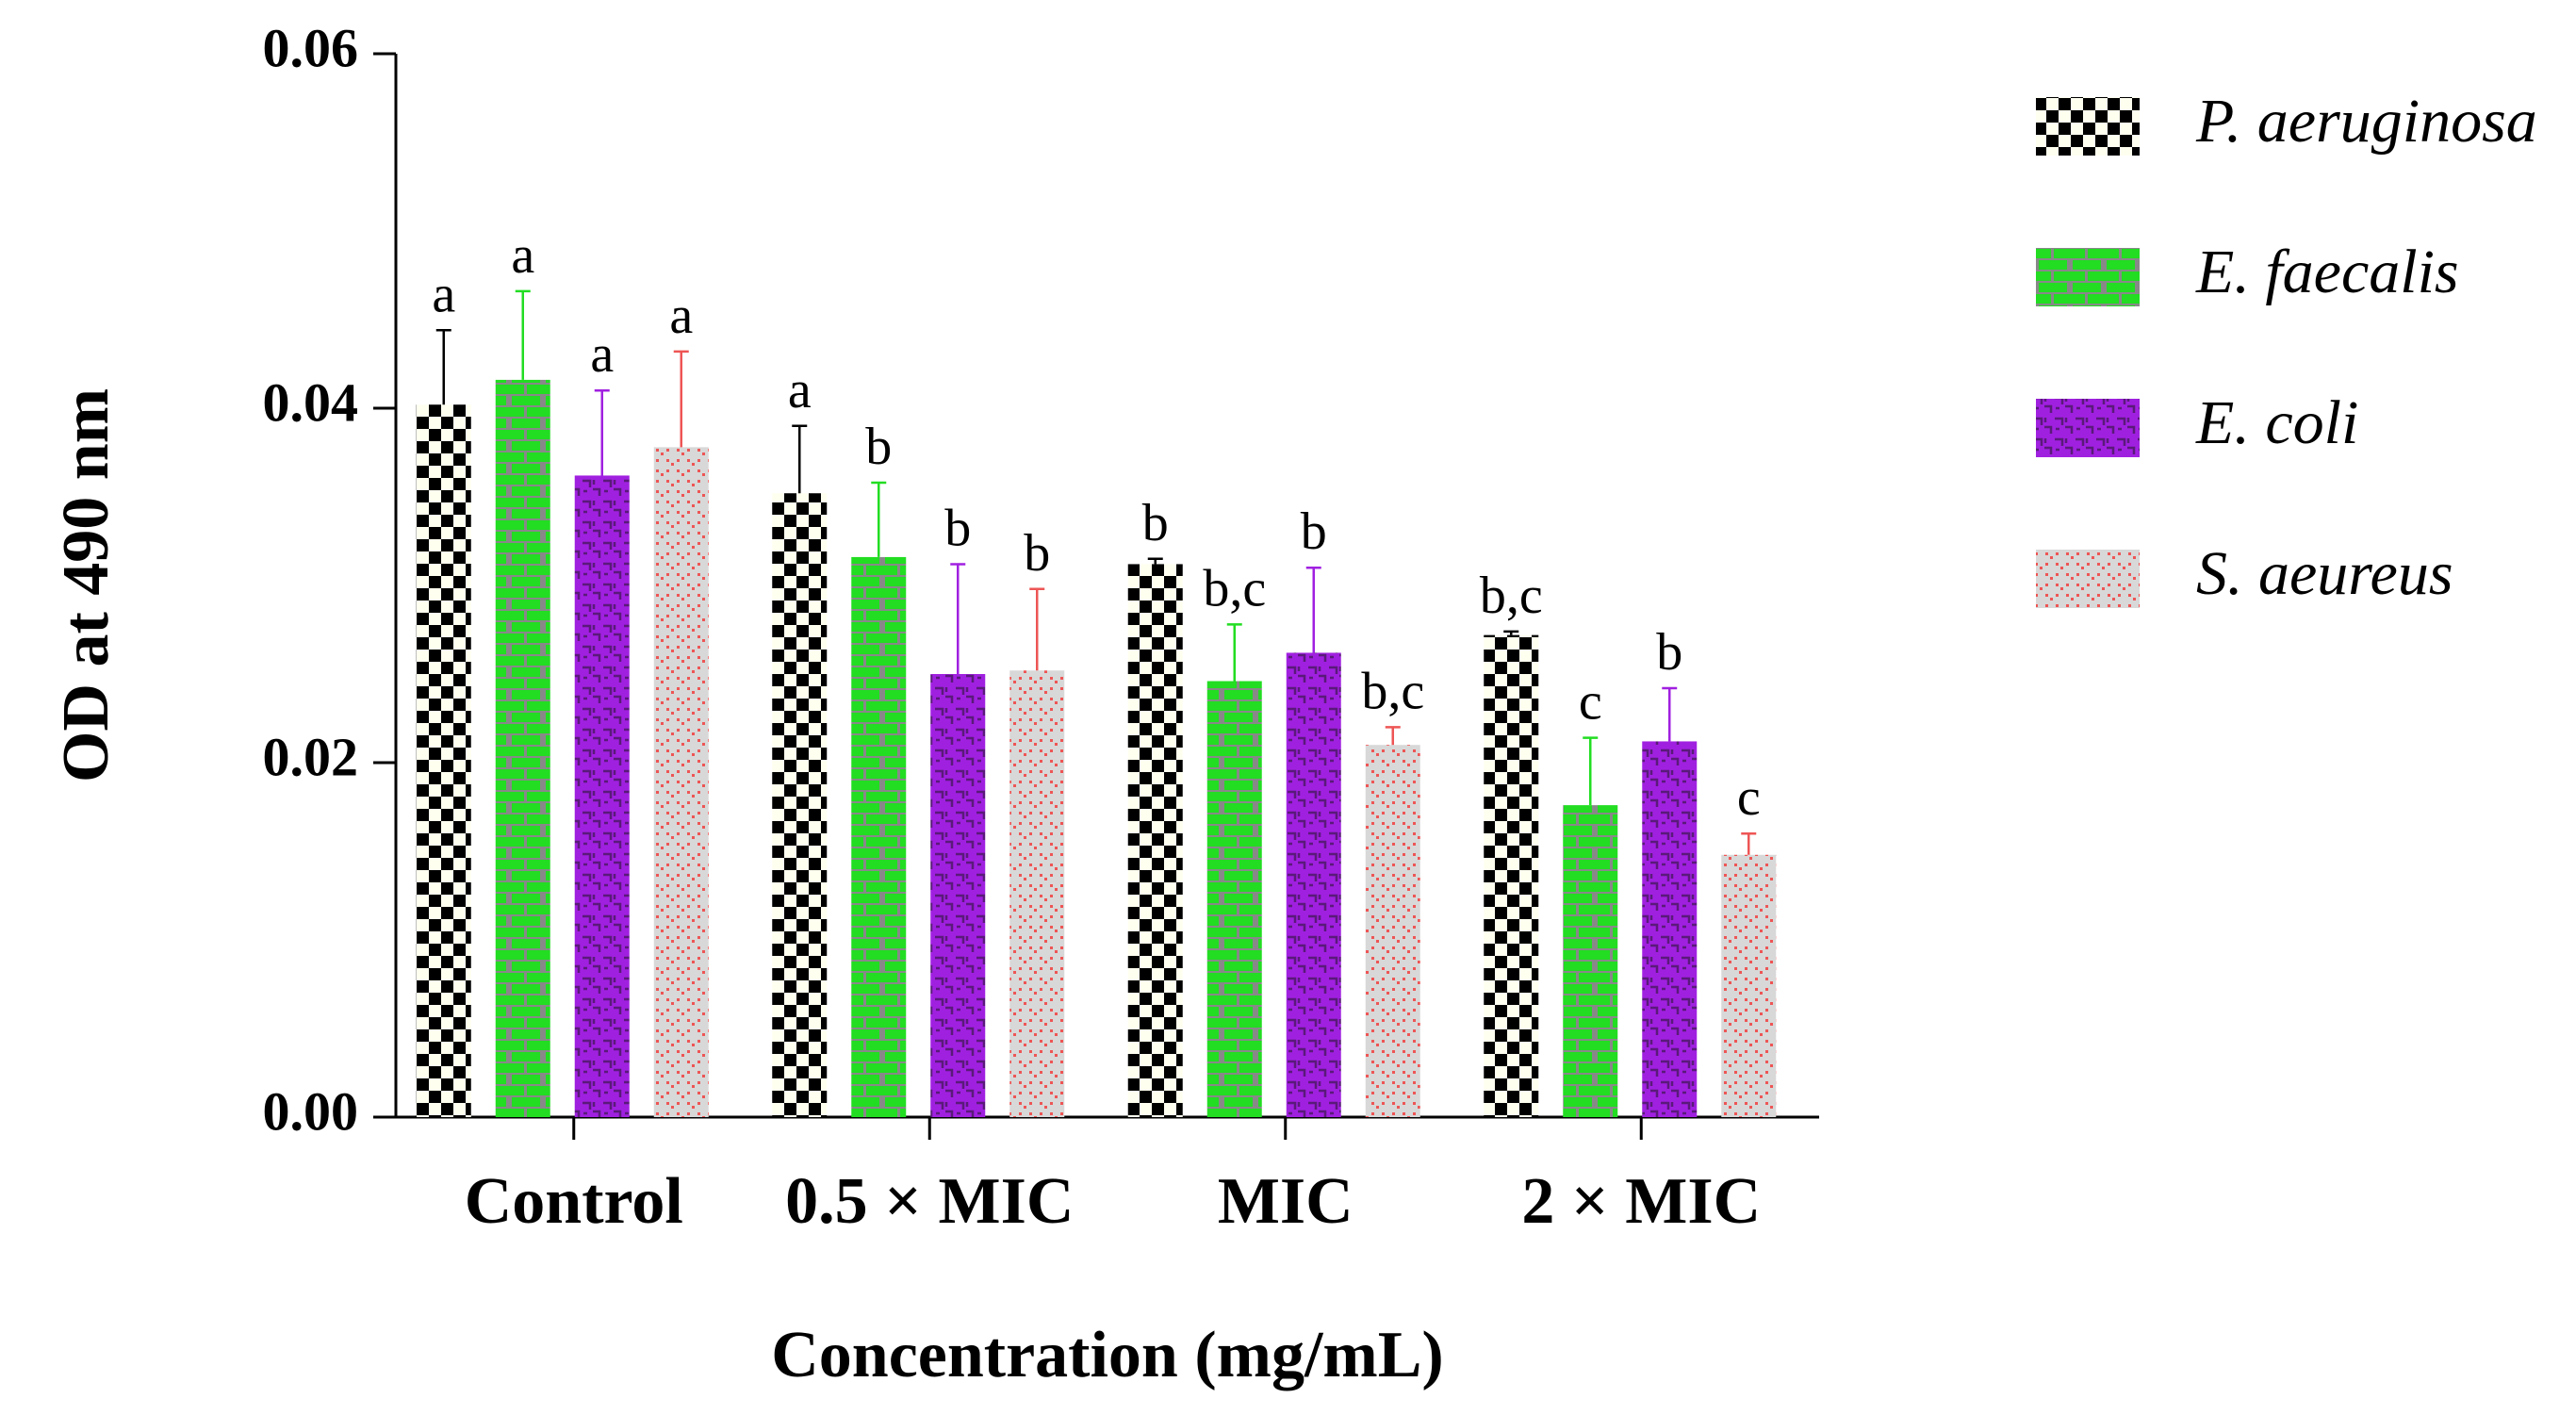  I want to click on x-tick-label: 2 × MIC, so click(1641, 1201).